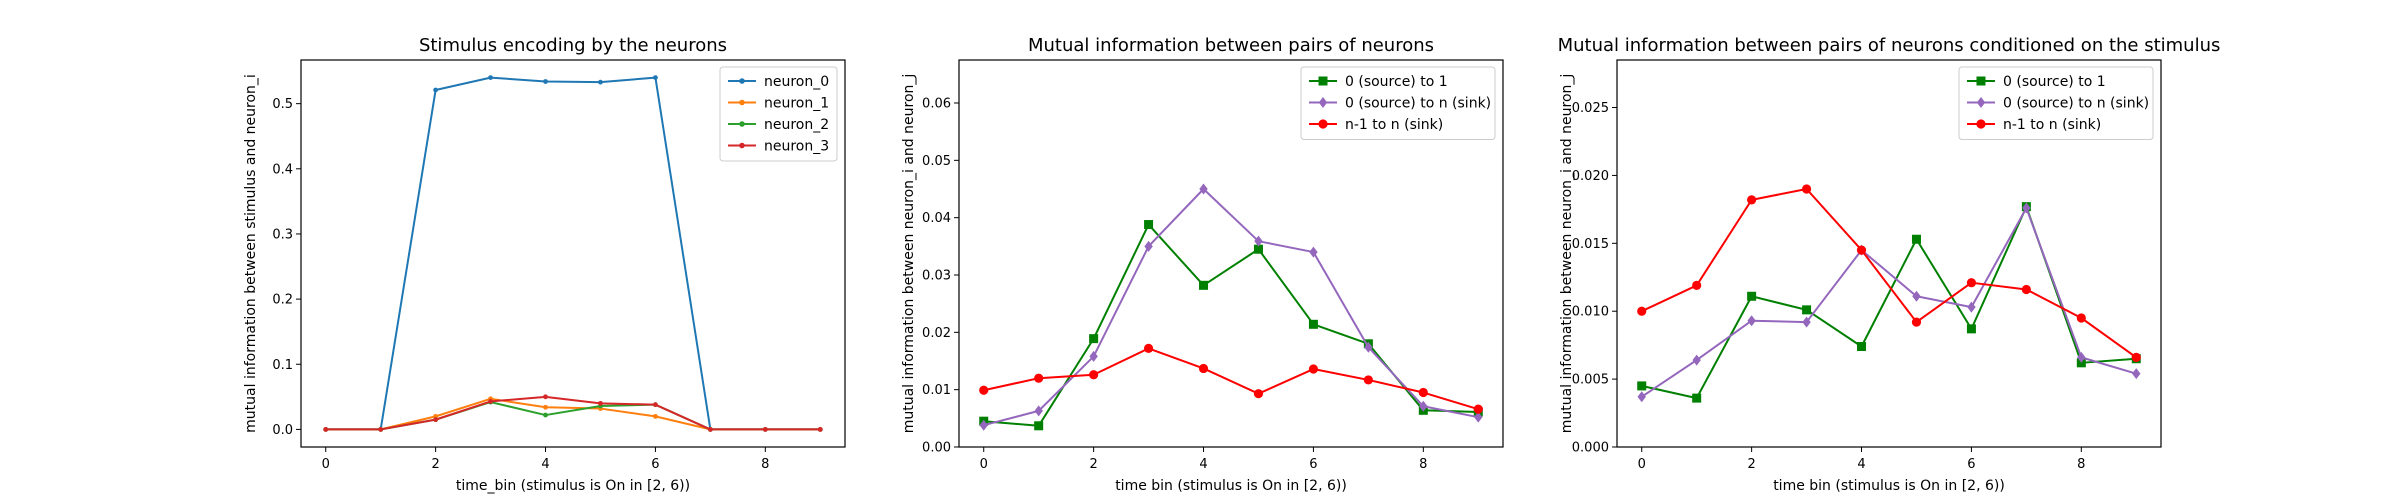  What do you see at coordinates (796, 82) in the screenshot?
I see `legend-label: neuron_0` at bounding box center [796, 82].